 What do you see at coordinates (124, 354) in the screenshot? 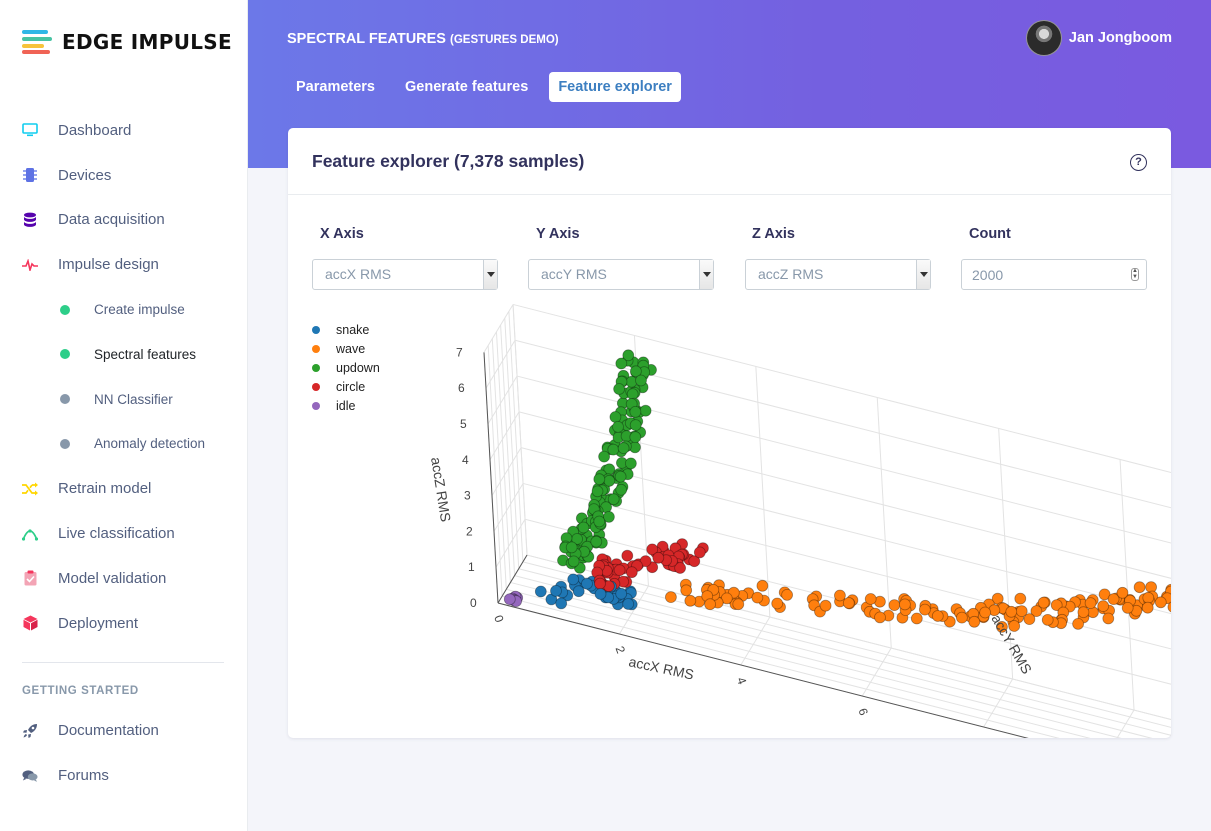
I see `sidebar-subitem-spectral-features: Spectral features` at bounding box center [124, 354].